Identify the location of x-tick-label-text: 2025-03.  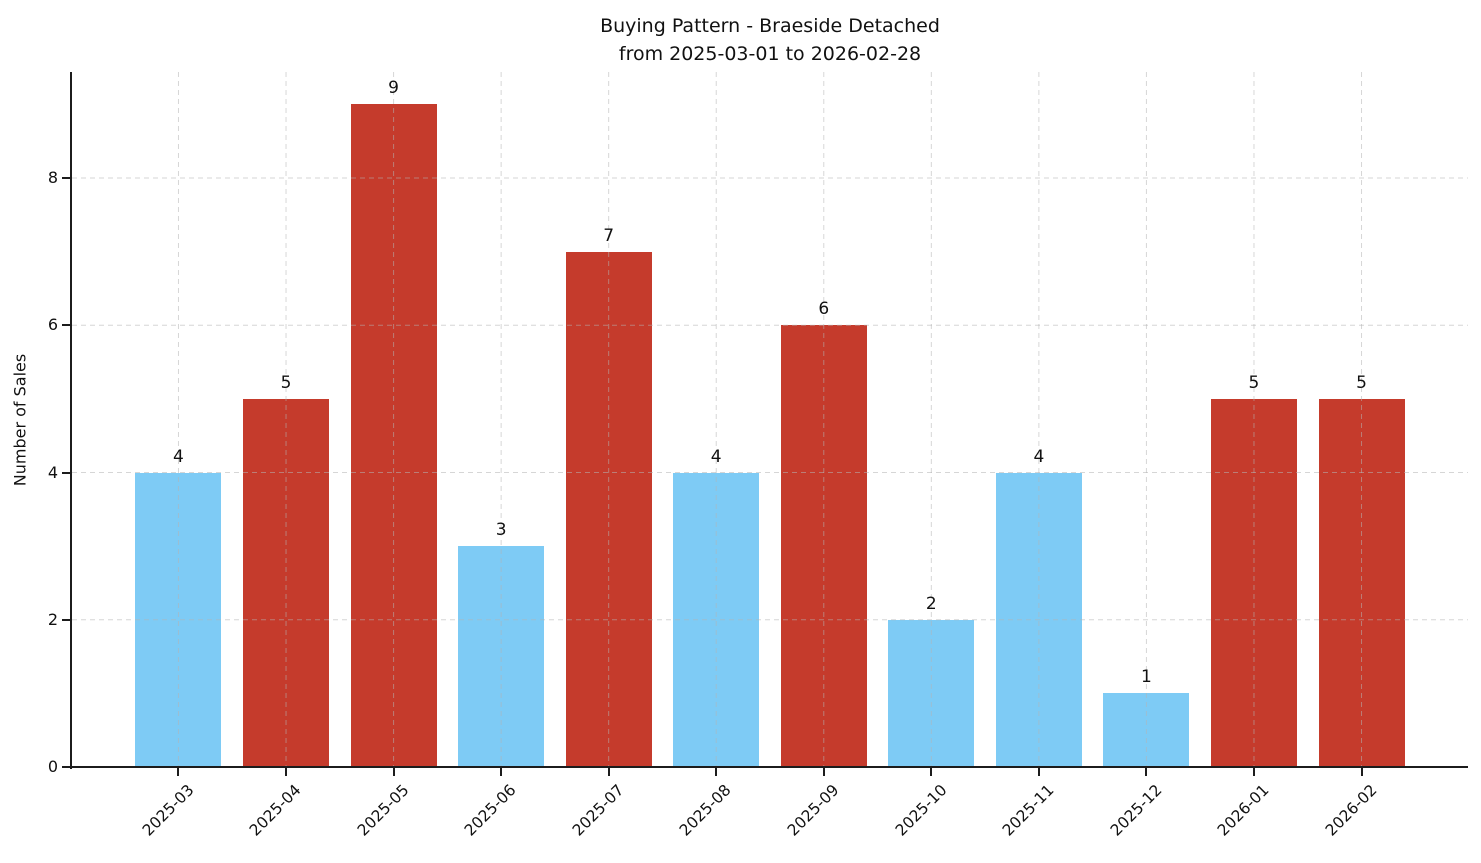
(168, 810).